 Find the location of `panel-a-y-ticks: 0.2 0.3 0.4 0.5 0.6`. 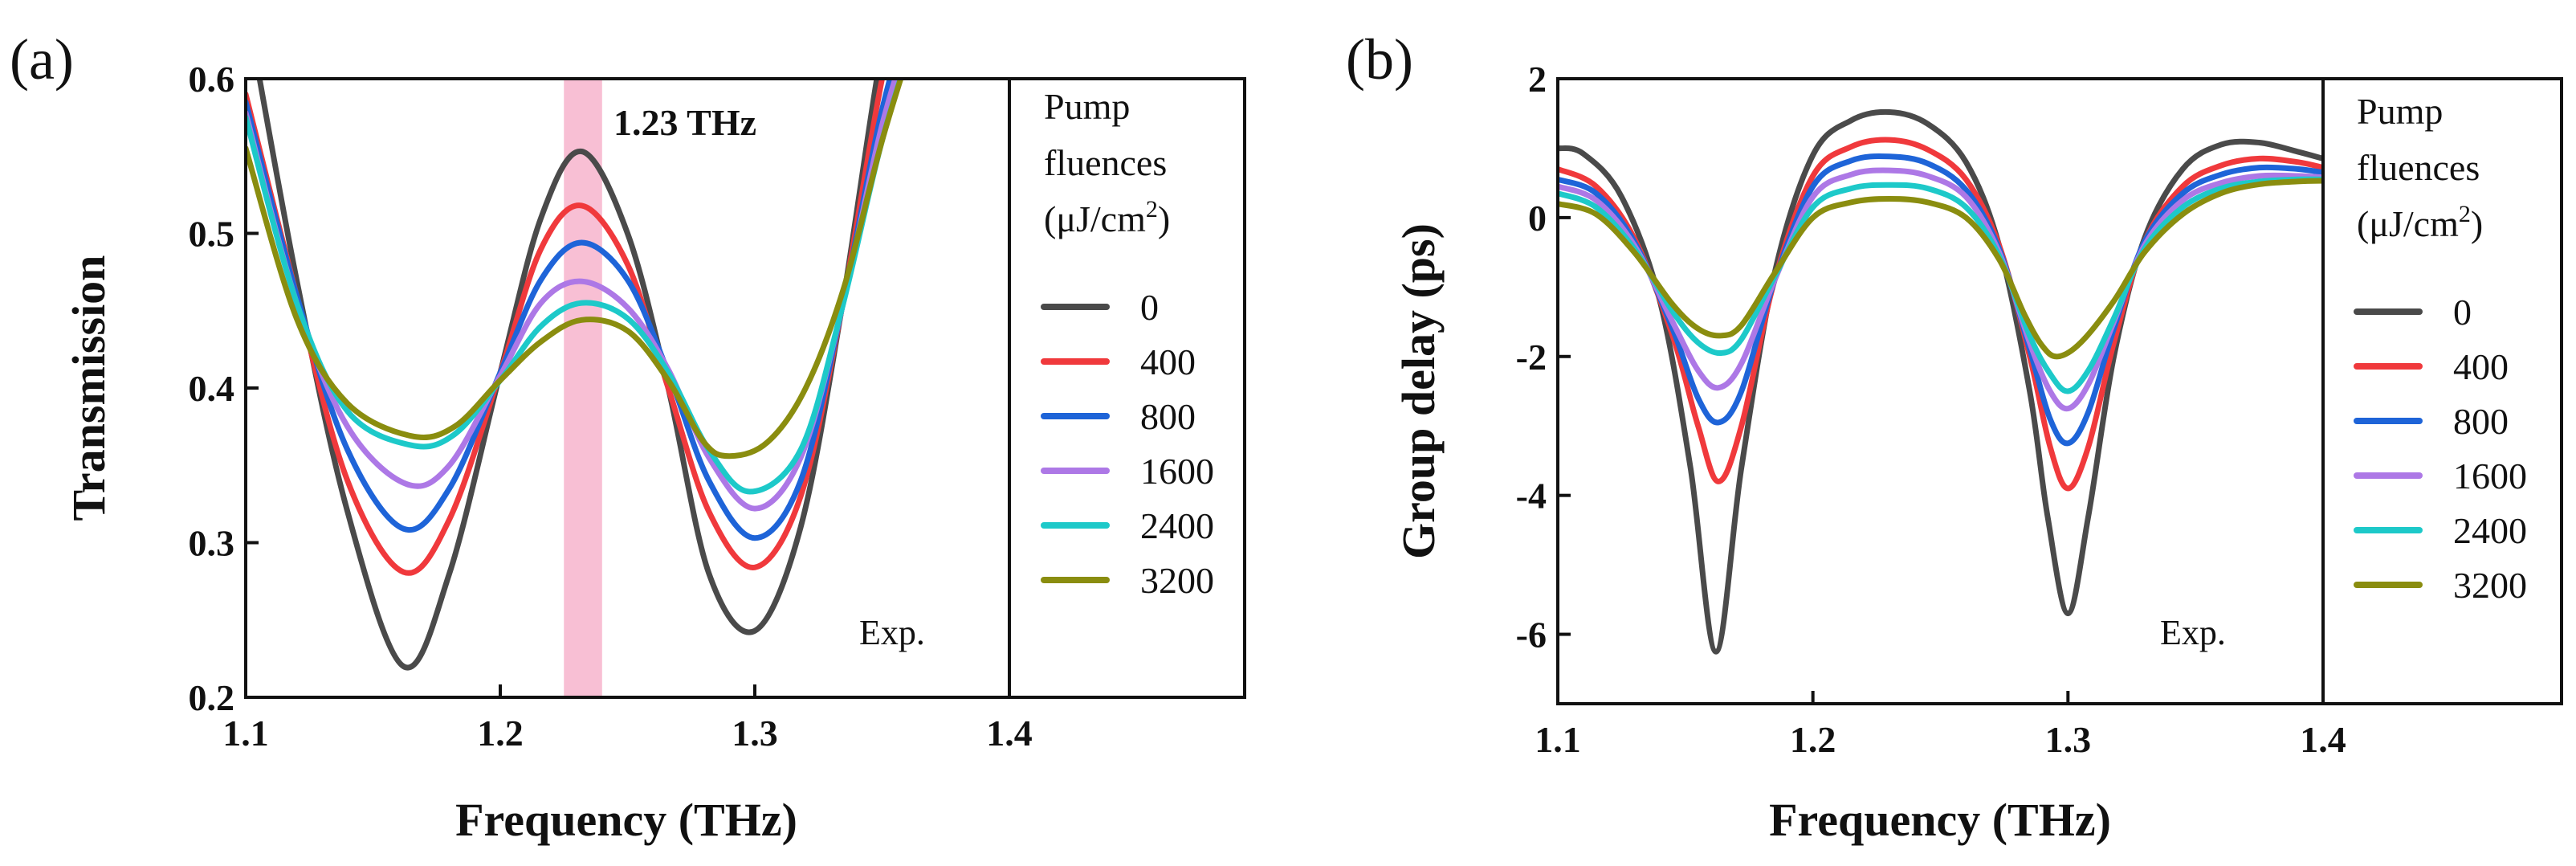

panel-a-y-ticks: 0.2 0.3 0.4 0.5 0.6 is located at coordinates (224, 388).